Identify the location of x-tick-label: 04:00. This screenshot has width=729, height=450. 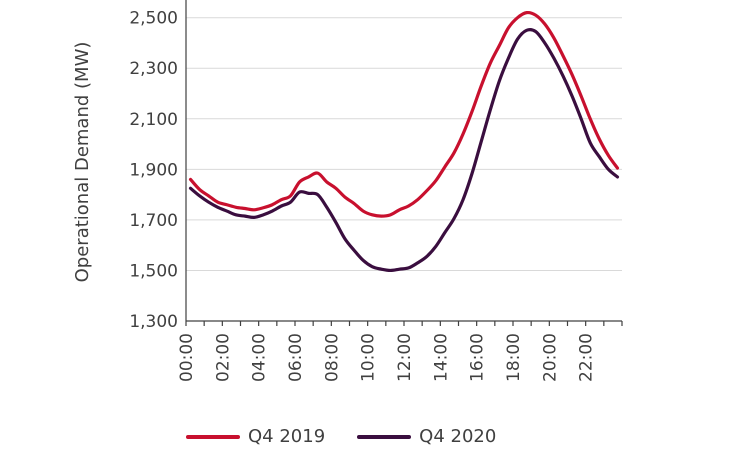
(260, 357).